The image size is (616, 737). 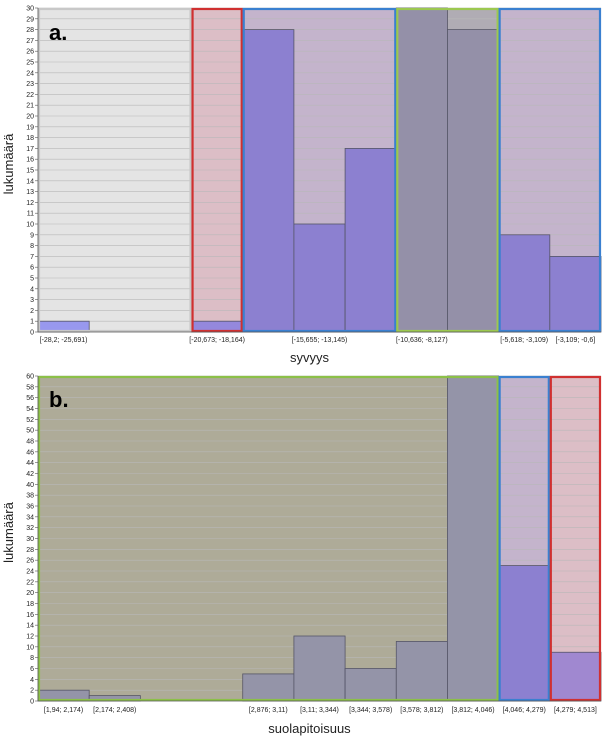 What do you see at coordinates (114, 710) in the screenshot?
I see `chart-b-x-tick-label: [2,174; 2,408)` at bounding box center [114, 710].